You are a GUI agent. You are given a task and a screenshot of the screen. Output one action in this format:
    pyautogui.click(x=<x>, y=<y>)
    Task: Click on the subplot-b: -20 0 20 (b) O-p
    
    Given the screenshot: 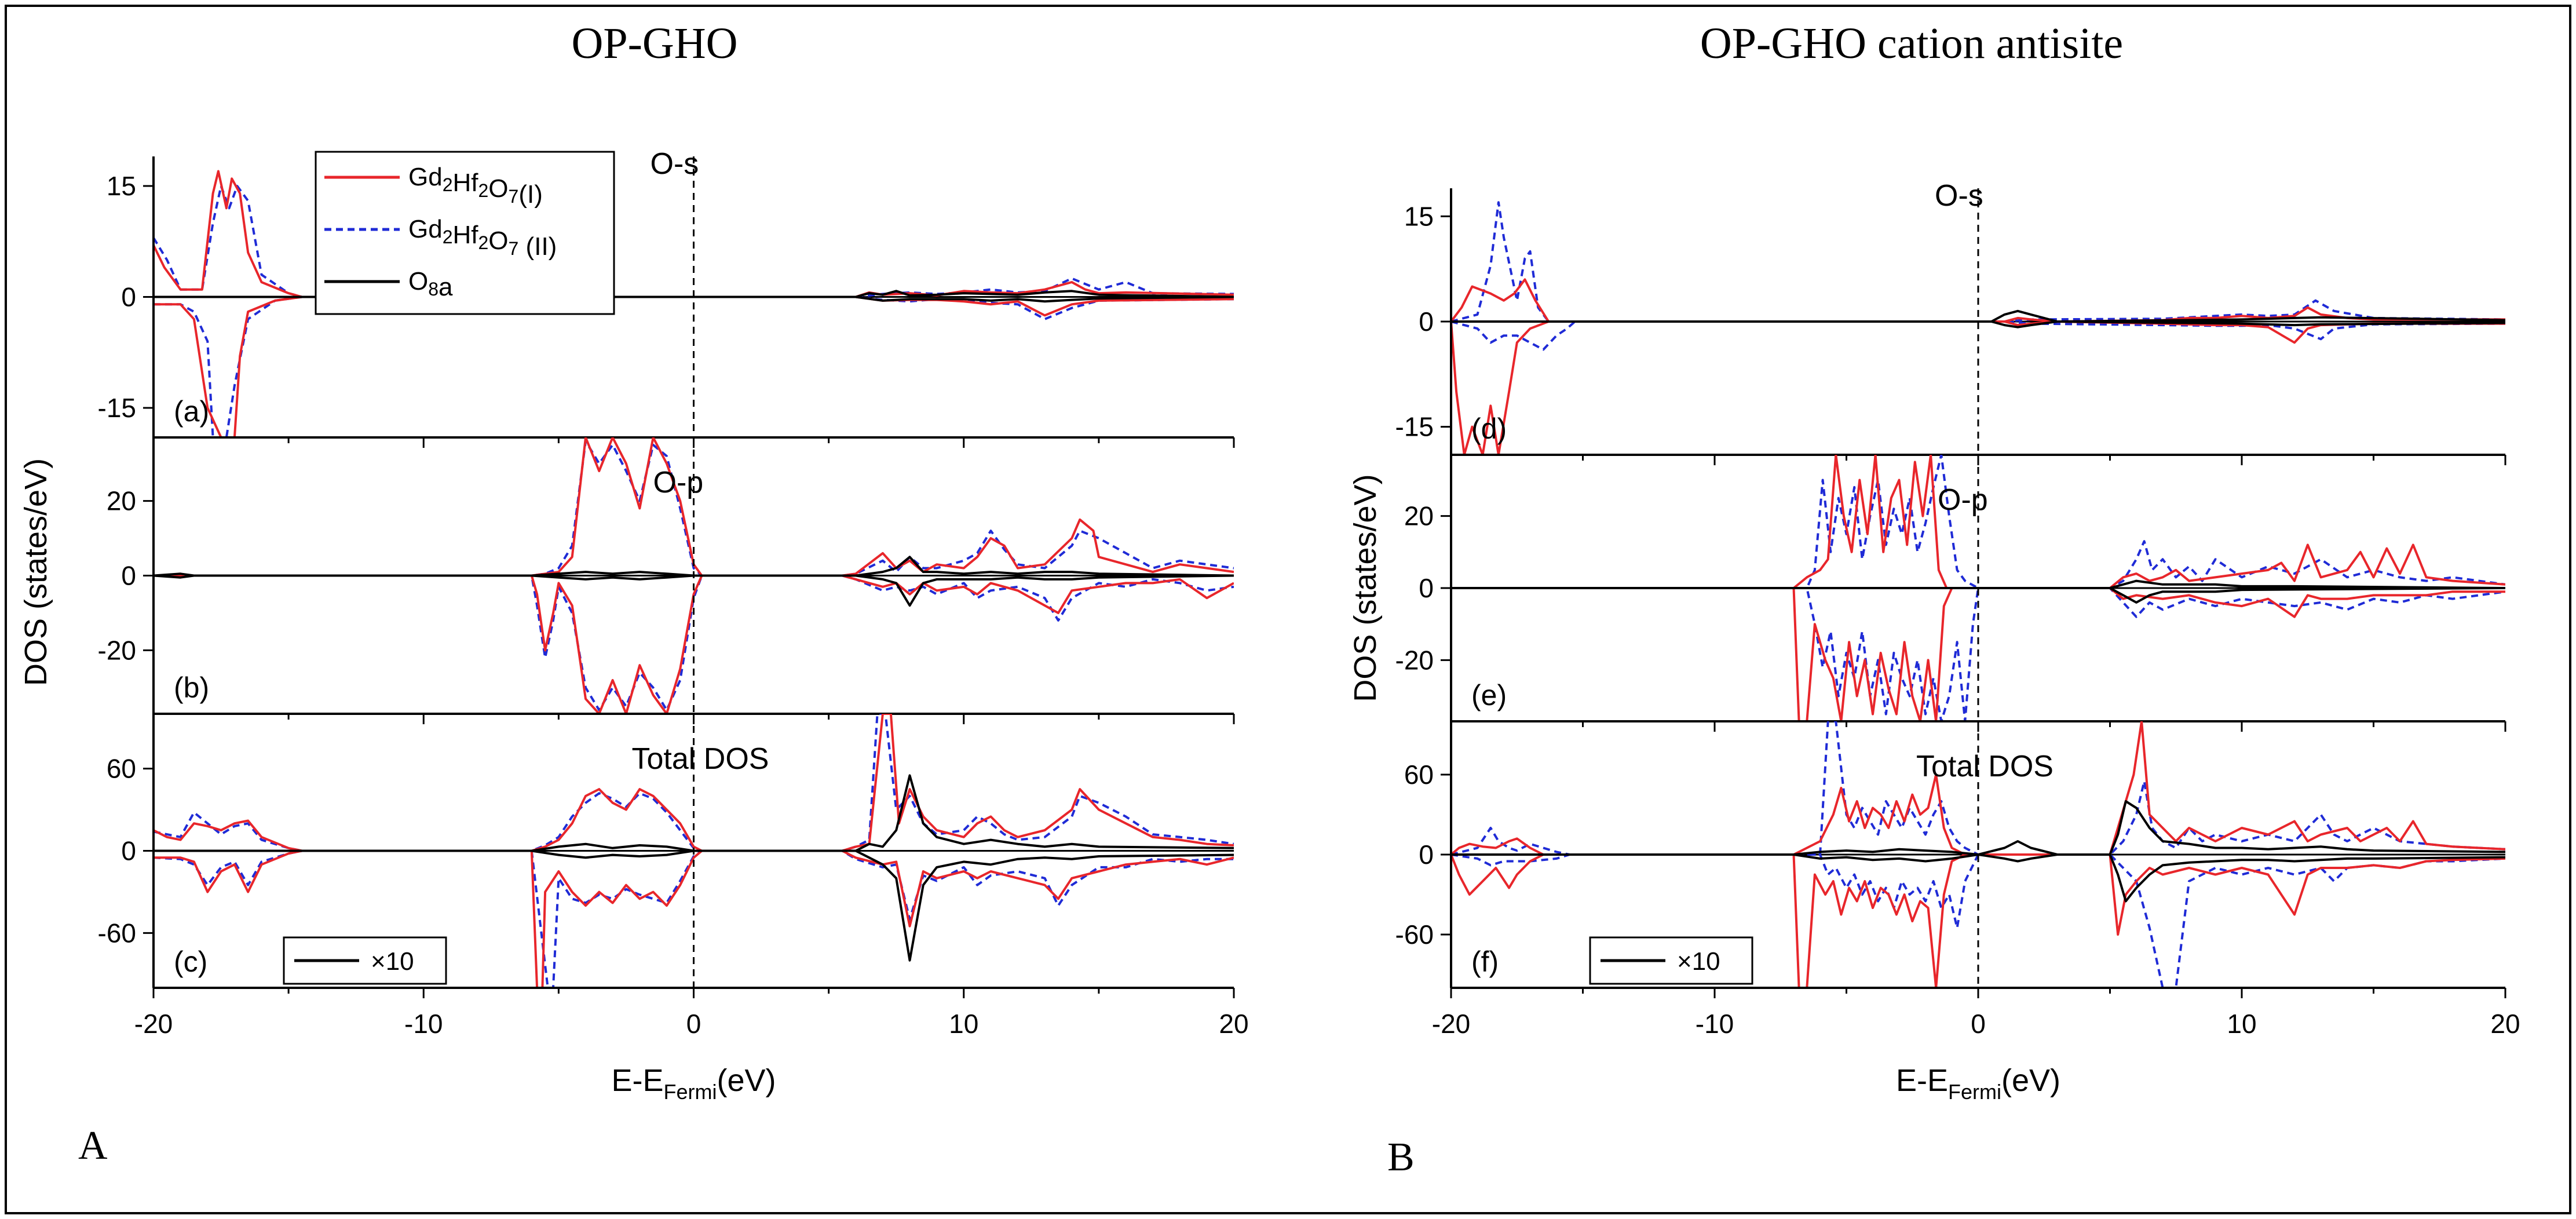 What is the action you would take?
    pyautogui.click(x=666, y=580)
    